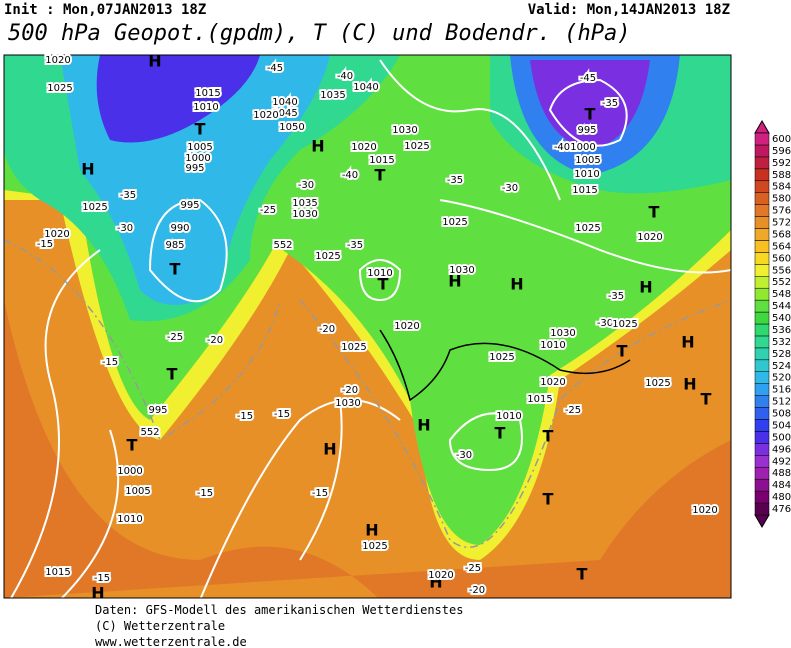  I want to click on colorbar-label: 480, so click(781, 497).